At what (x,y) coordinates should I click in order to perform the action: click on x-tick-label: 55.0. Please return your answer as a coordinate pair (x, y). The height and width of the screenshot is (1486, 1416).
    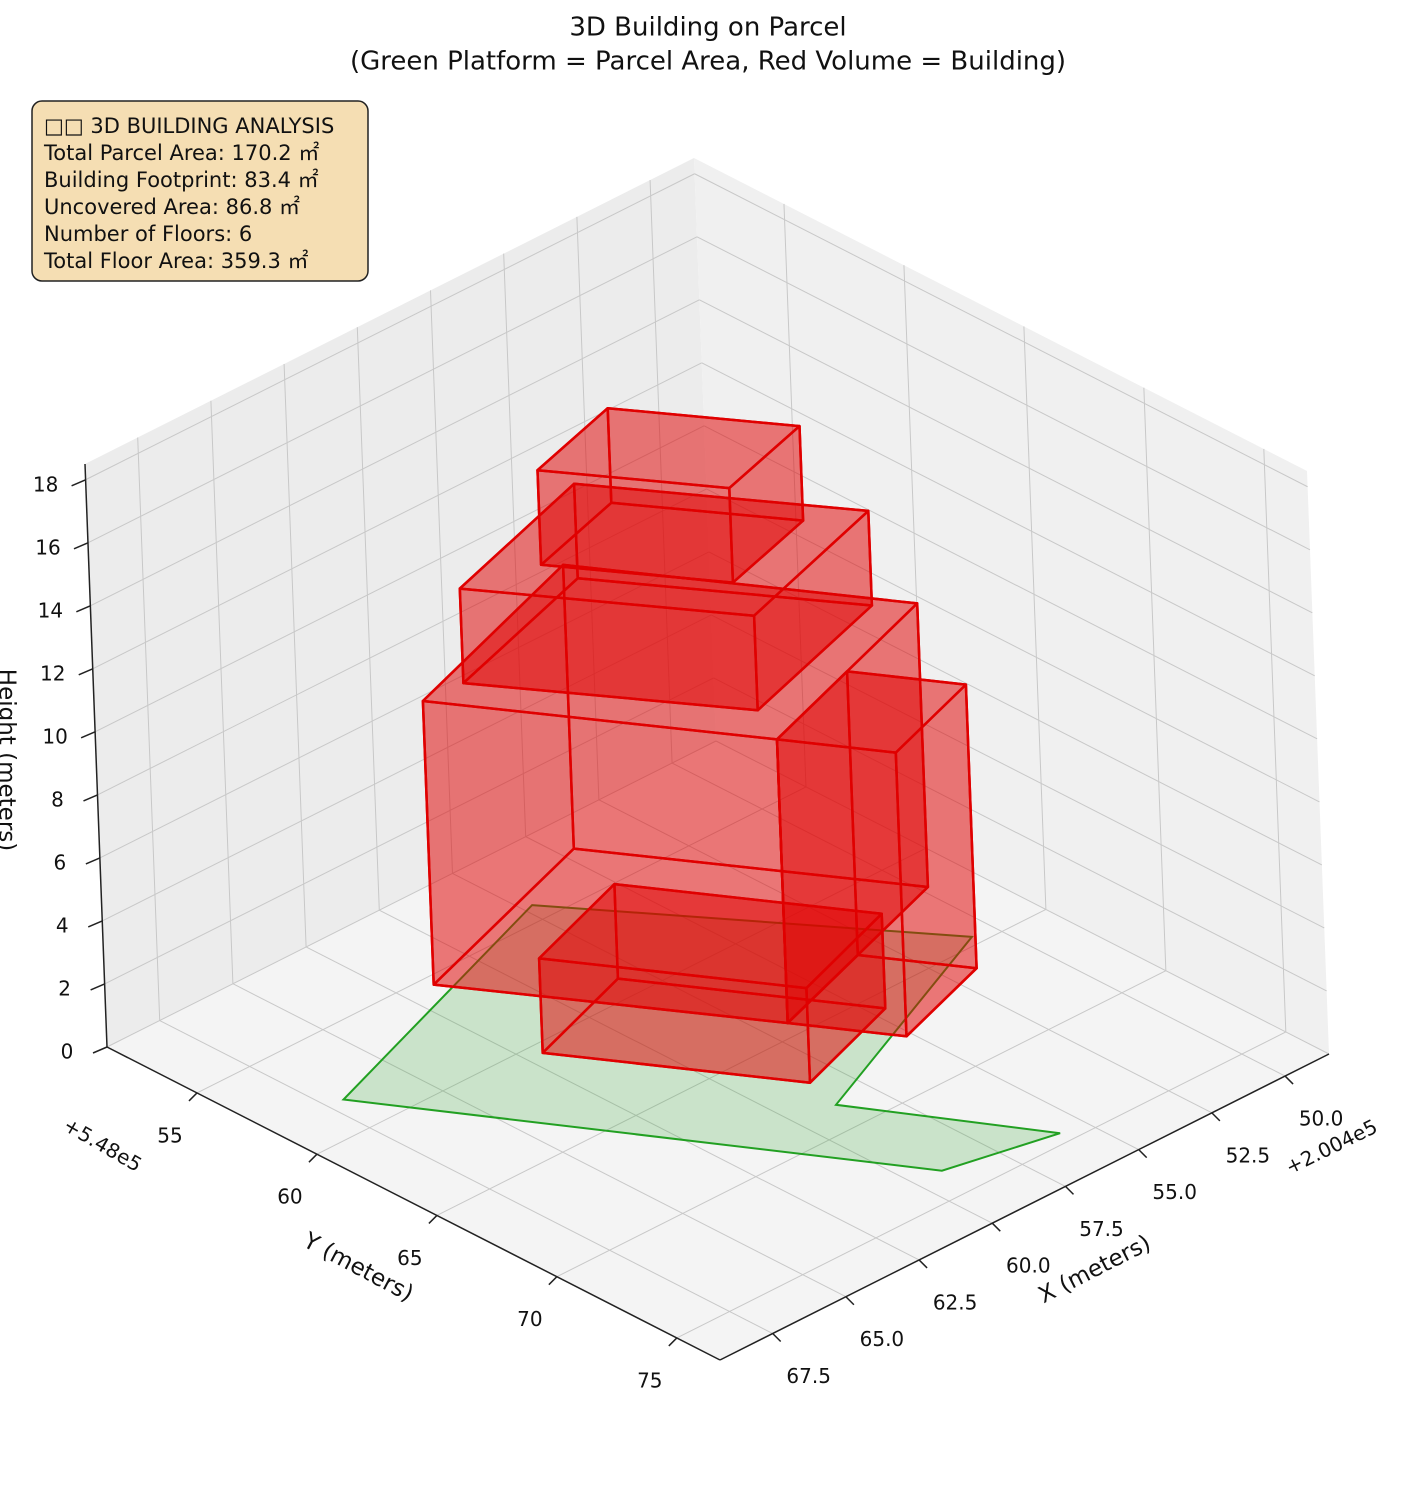
    Looking at the image, I should click on (1174, 1192).